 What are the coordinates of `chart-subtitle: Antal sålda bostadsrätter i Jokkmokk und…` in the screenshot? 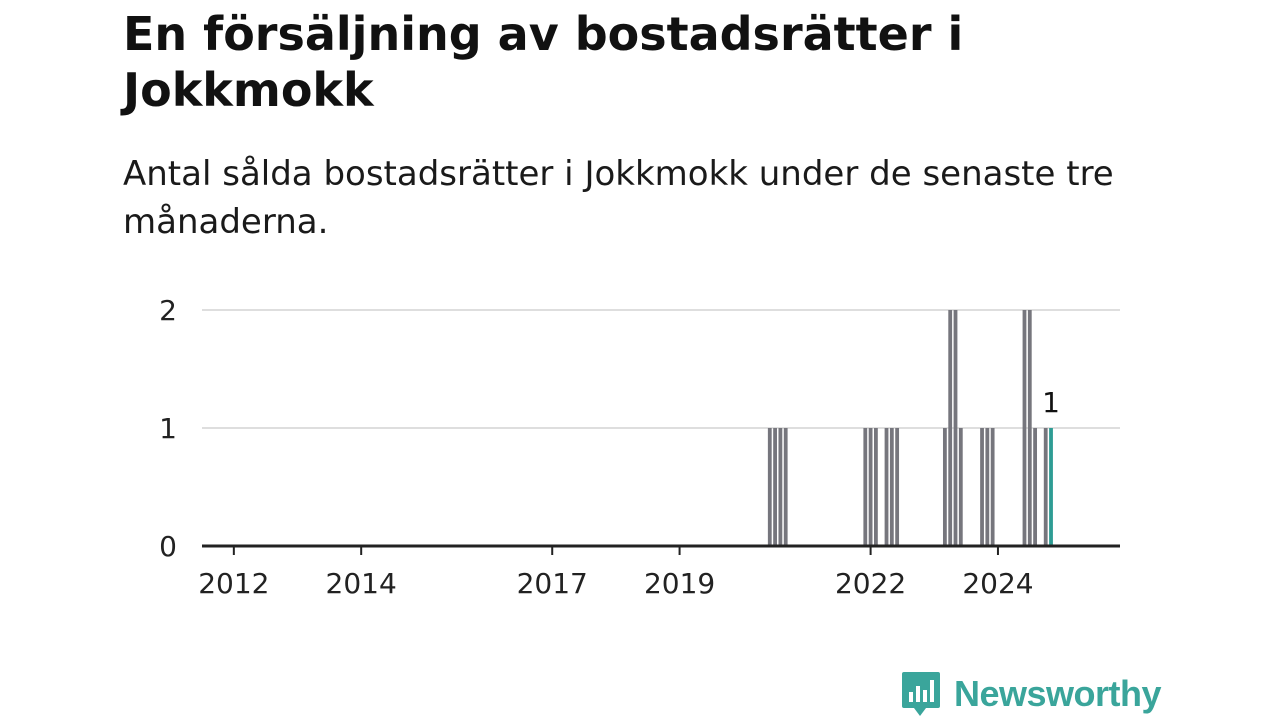 It's located at (618, 198).